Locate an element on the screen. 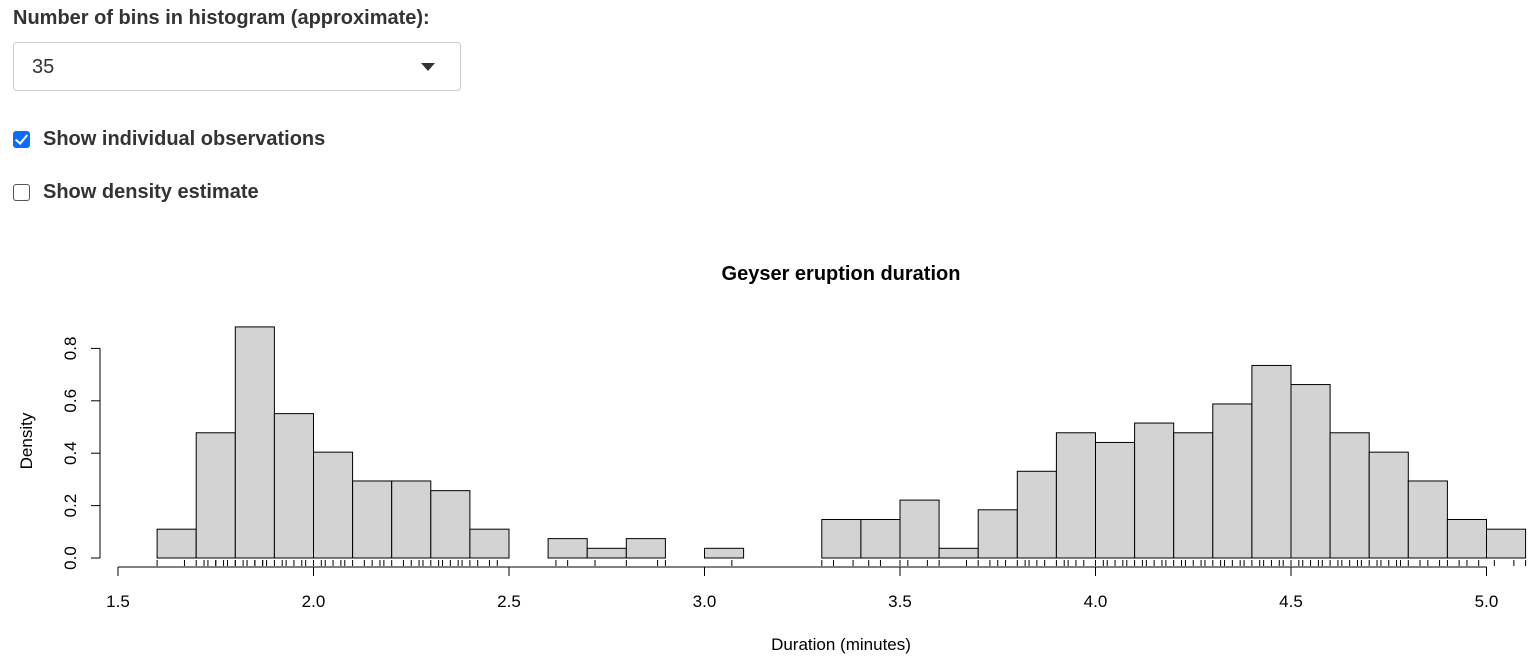  y-tick-label: 0.0 is located at coordinates (70, 558).